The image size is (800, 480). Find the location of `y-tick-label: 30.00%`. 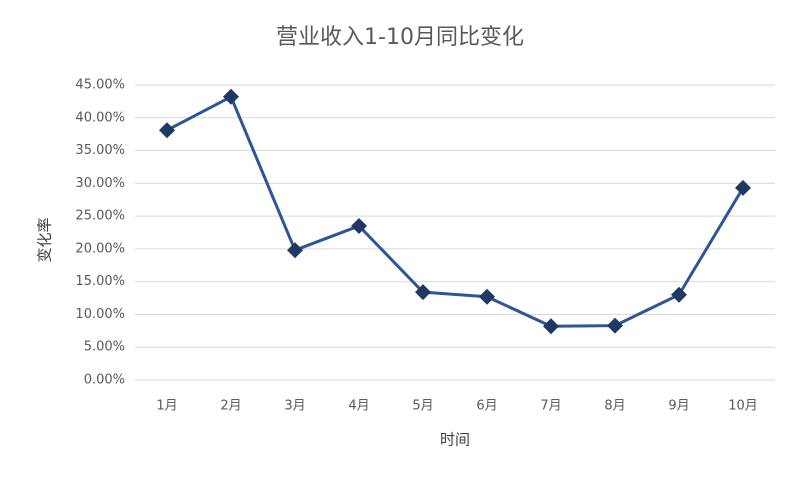

y-tick-label: 30.00% is located at coordinates (100, 183).